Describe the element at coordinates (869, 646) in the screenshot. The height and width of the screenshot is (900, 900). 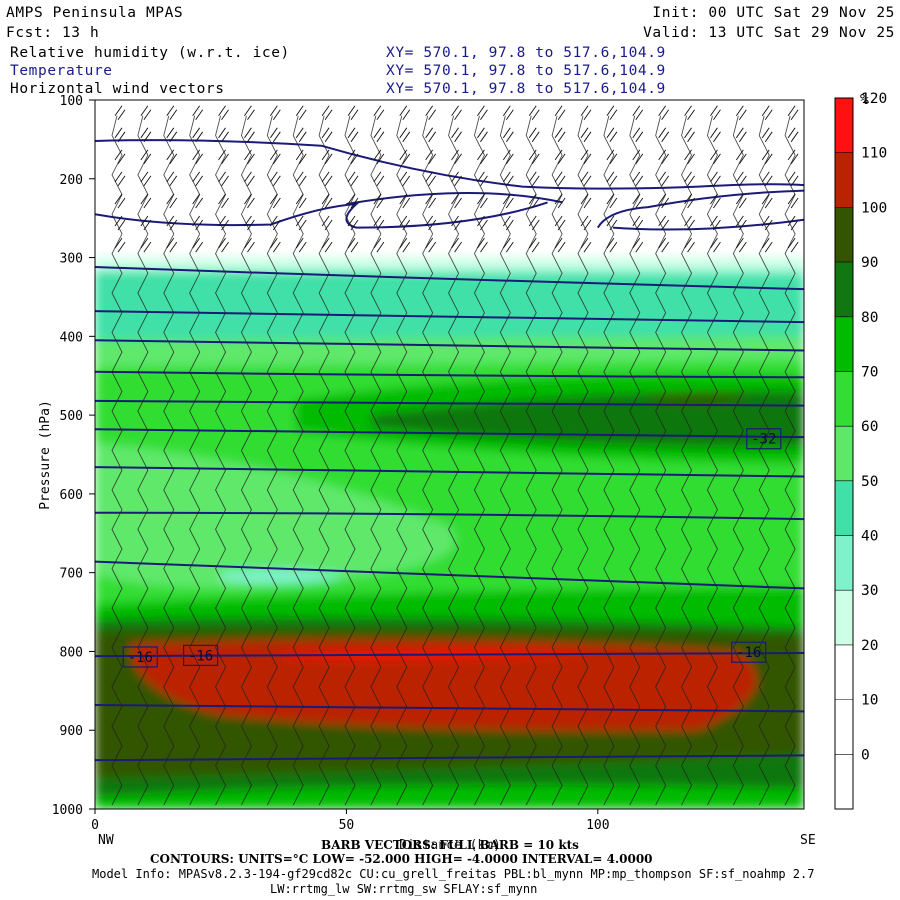
I see `colorbar-label: 20` at that location.